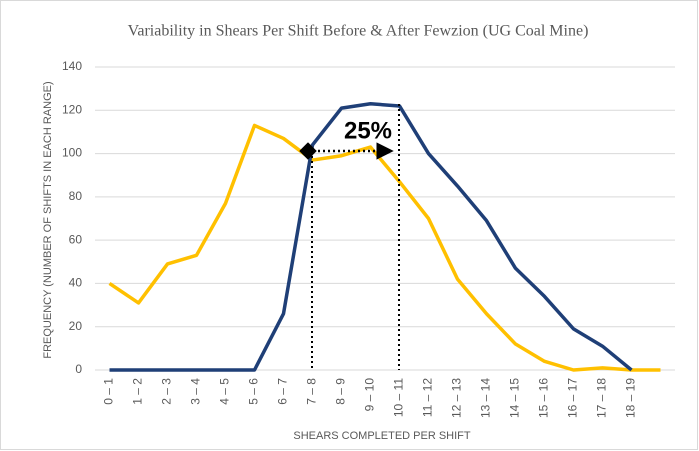 This screenshot has height=451, width=699. Describe the element at coordinates (457, 398) in the screenshot. I see `x-tick-label: 12 – 13` at that location.